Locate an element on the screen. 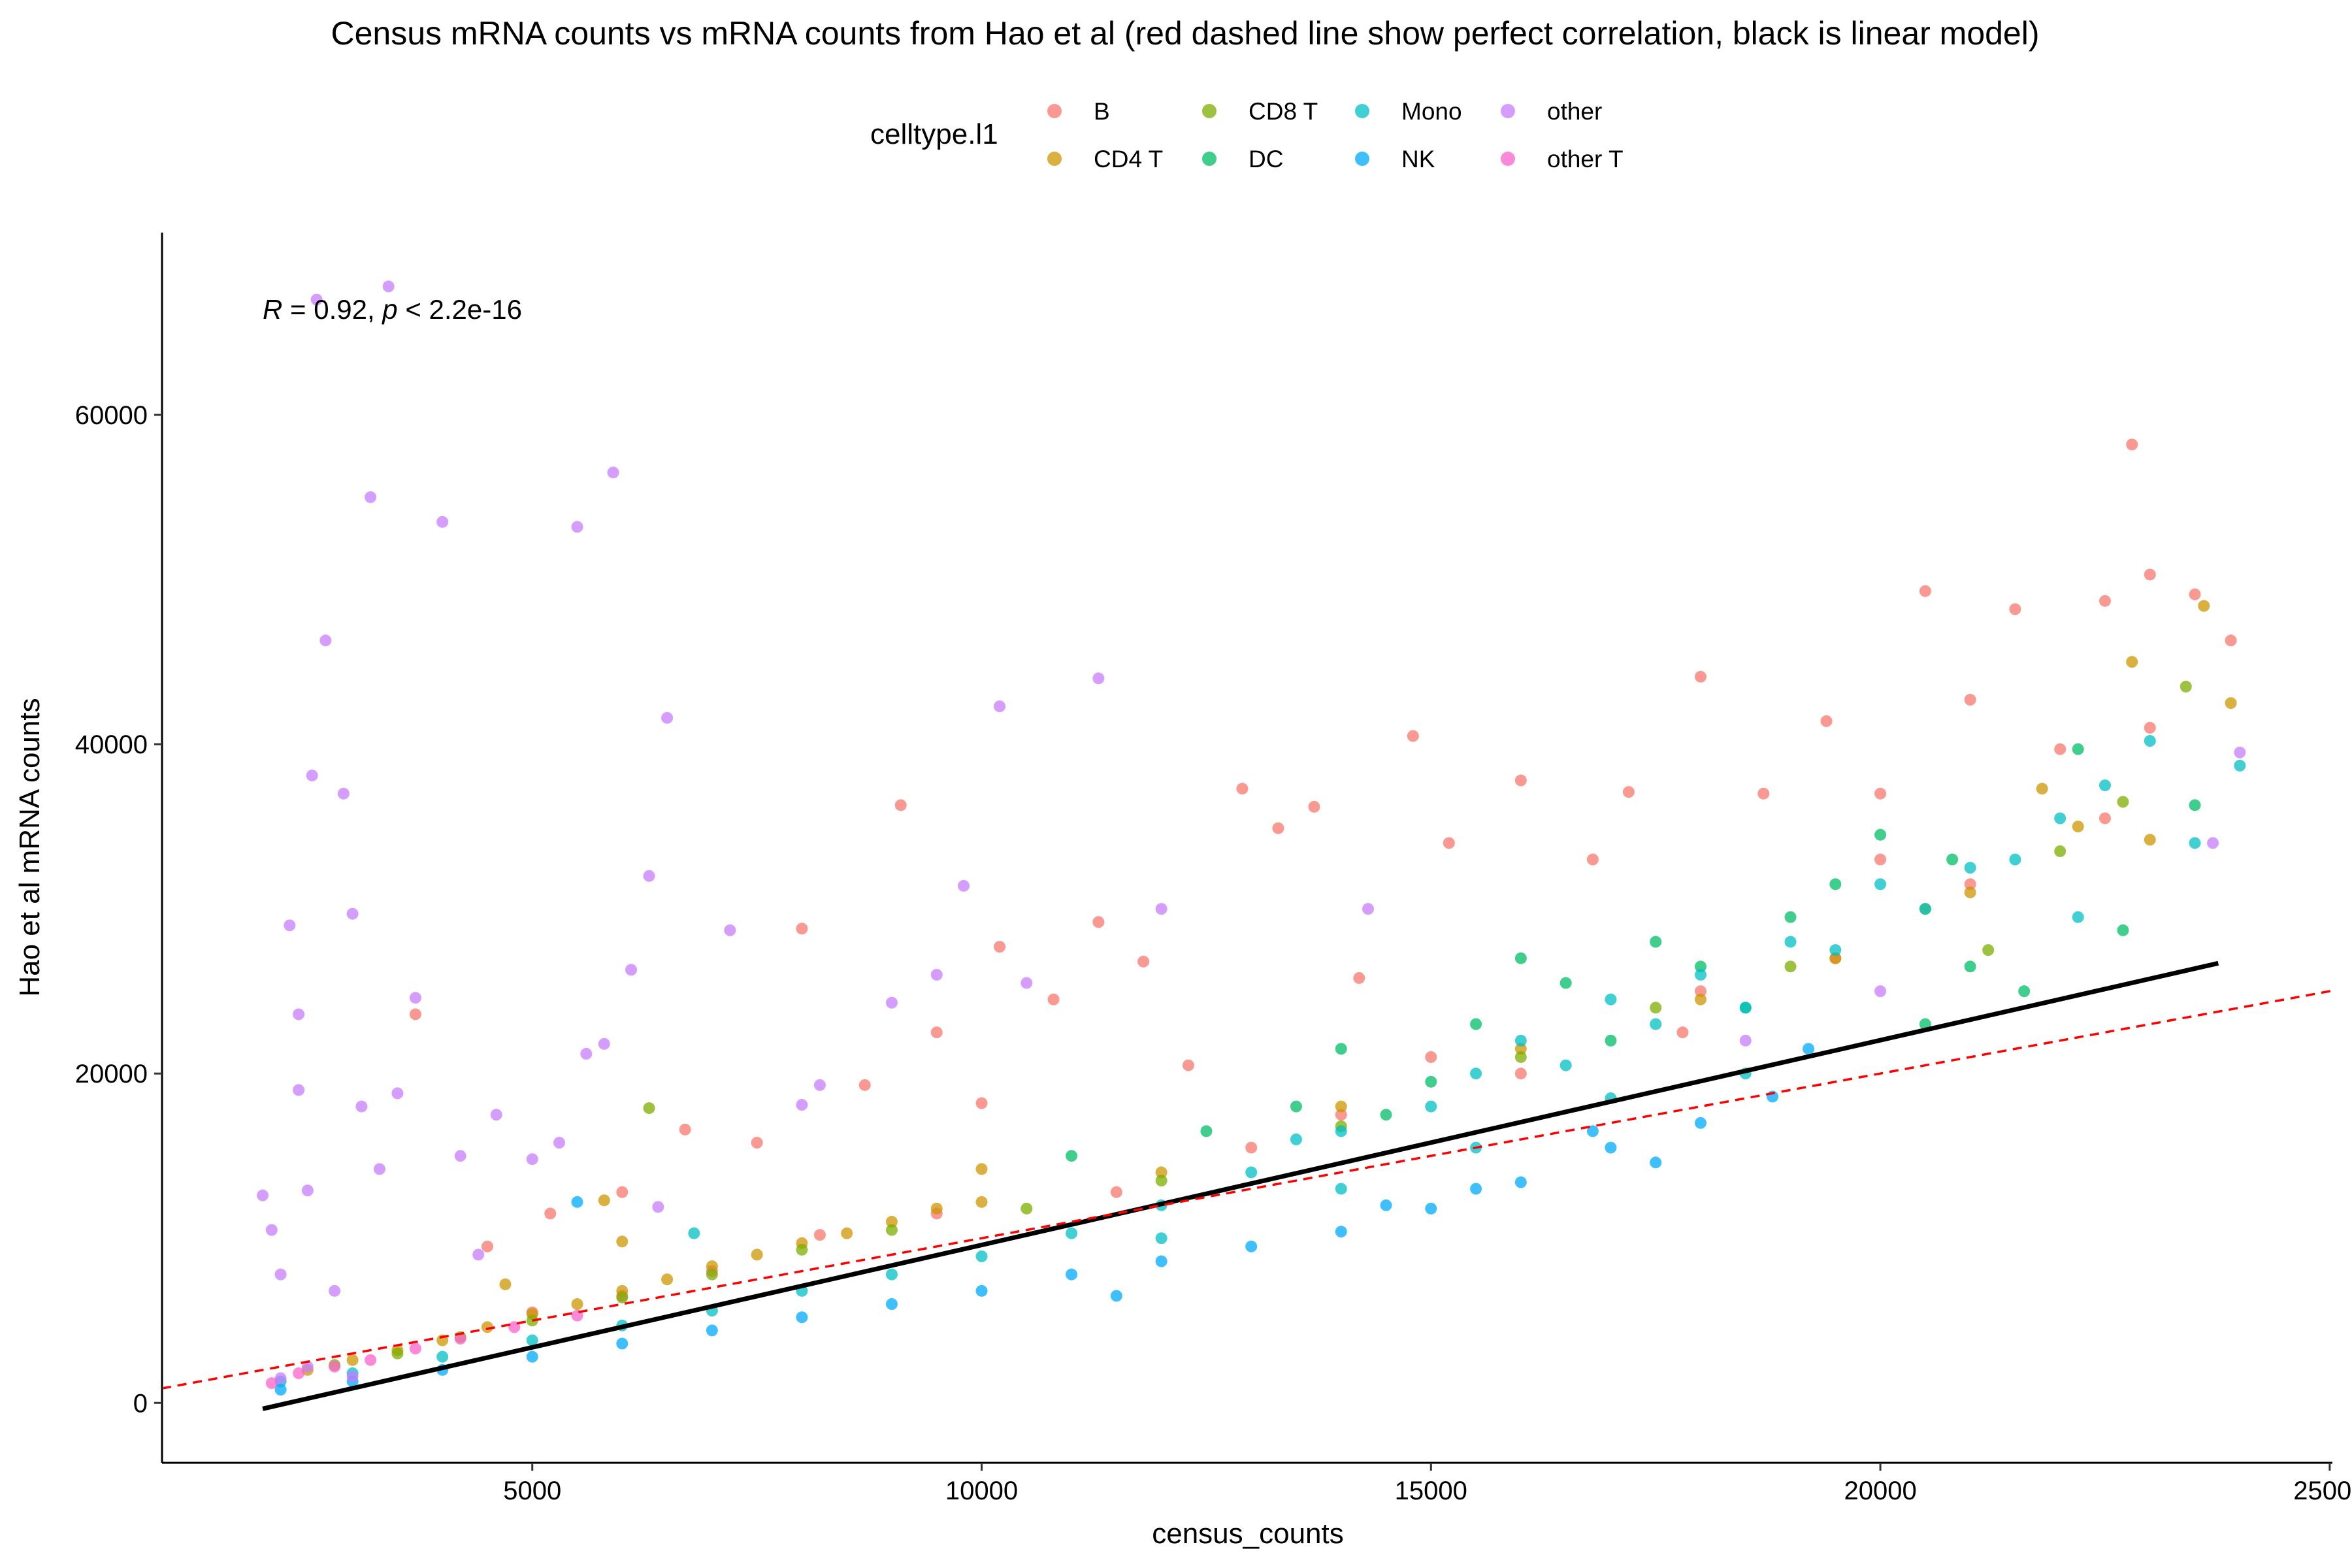 The height and width of the screenshot is (1568, 2352). legend-item: CD8 T is located at coordinates (1260, 111).